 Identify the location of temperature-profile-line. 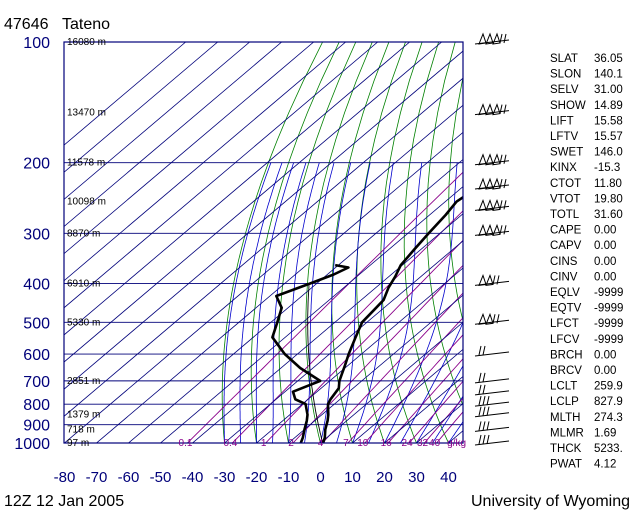
(392, 319).